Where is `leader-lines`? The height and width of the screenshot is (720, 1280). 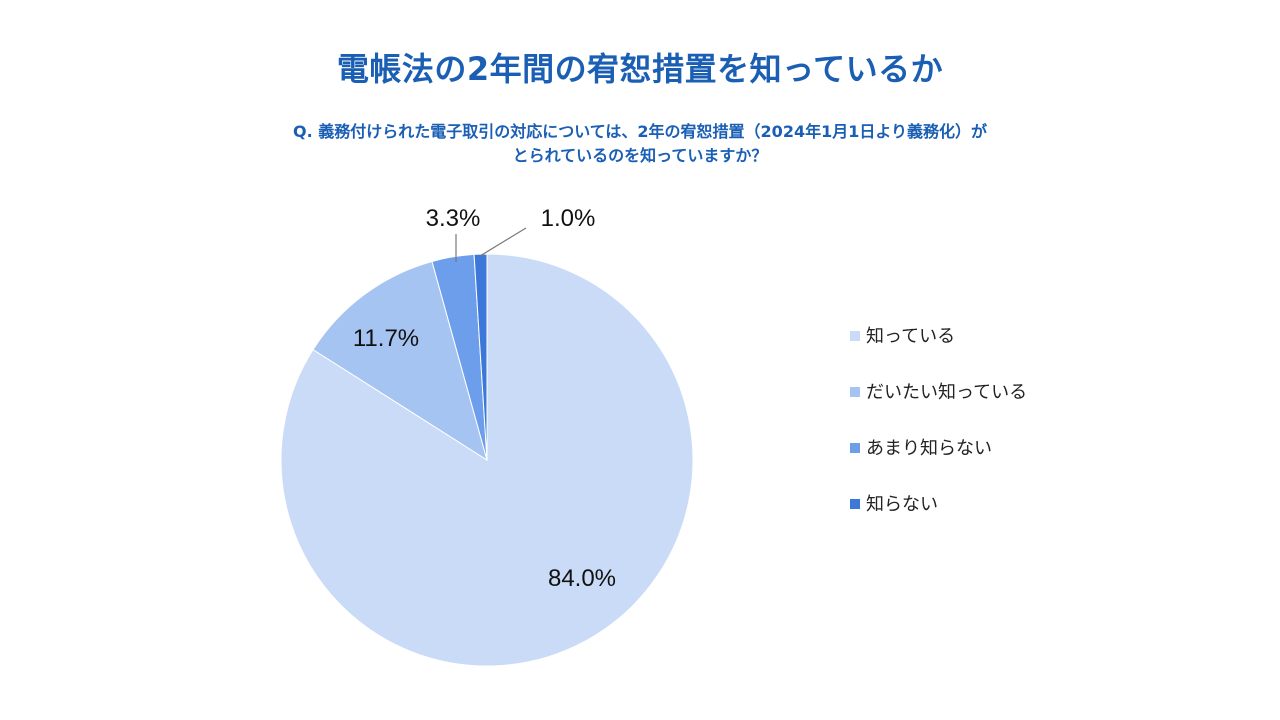 leader-lines is located at coordinates (491, 244).